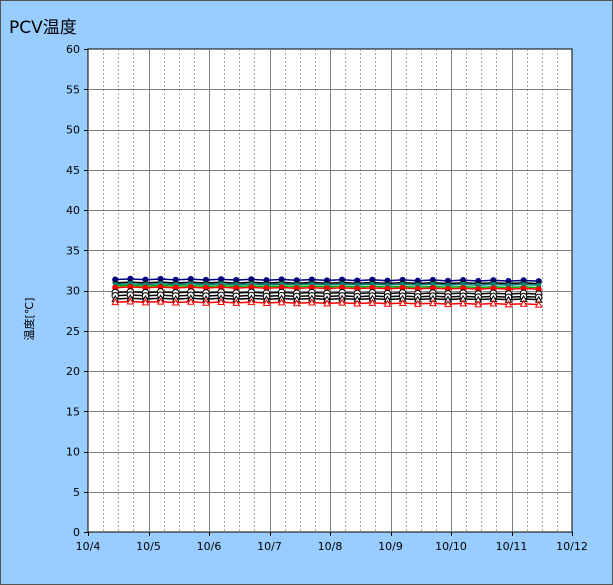 The image size is (613, 585). I want to click on y-tick-label: 5, so click(76, 492).